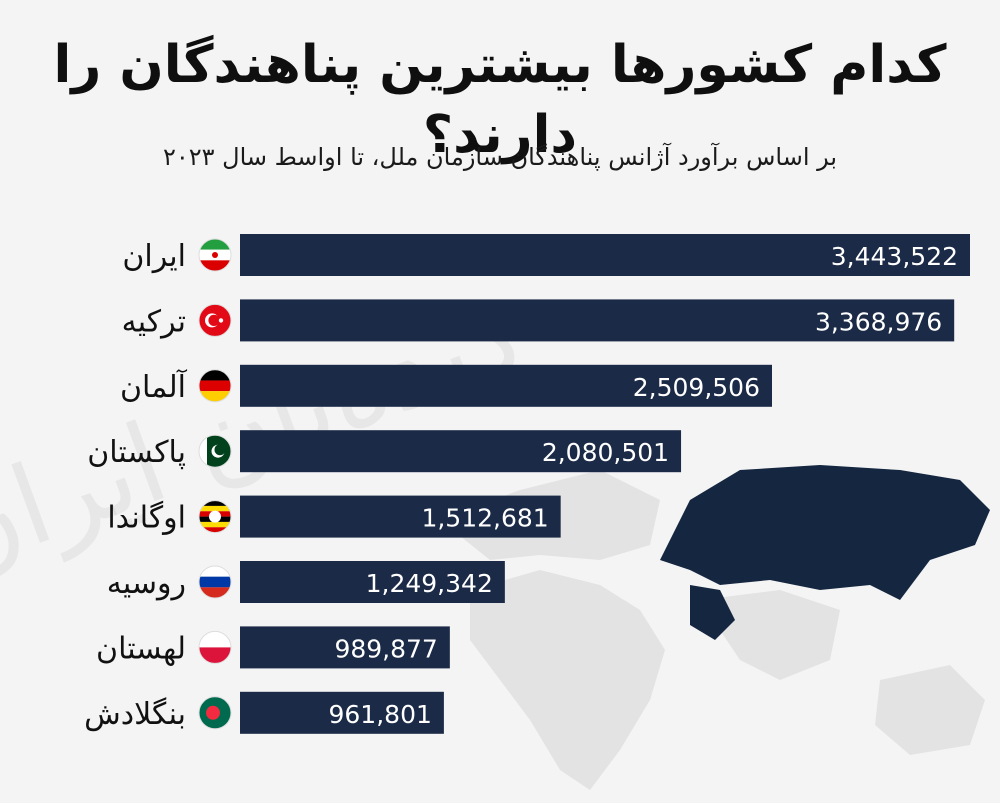 This screenshot has width=1000, height=803. I want to click on bar-value-label: 961,801, so click(380, 714).